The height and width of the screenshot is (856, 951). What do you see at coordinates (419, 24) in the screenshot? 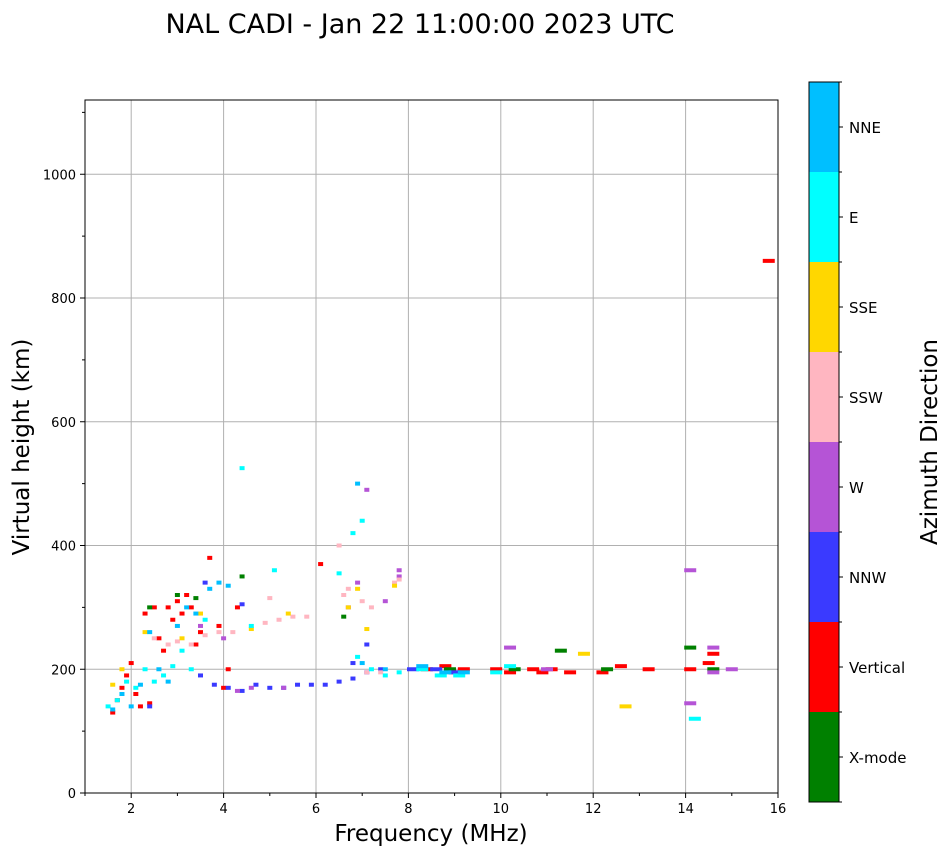
I see `chart-title: NAL CADI - Jan 22 11:00:00 2023 UTC` at bounding box center [419, 24].